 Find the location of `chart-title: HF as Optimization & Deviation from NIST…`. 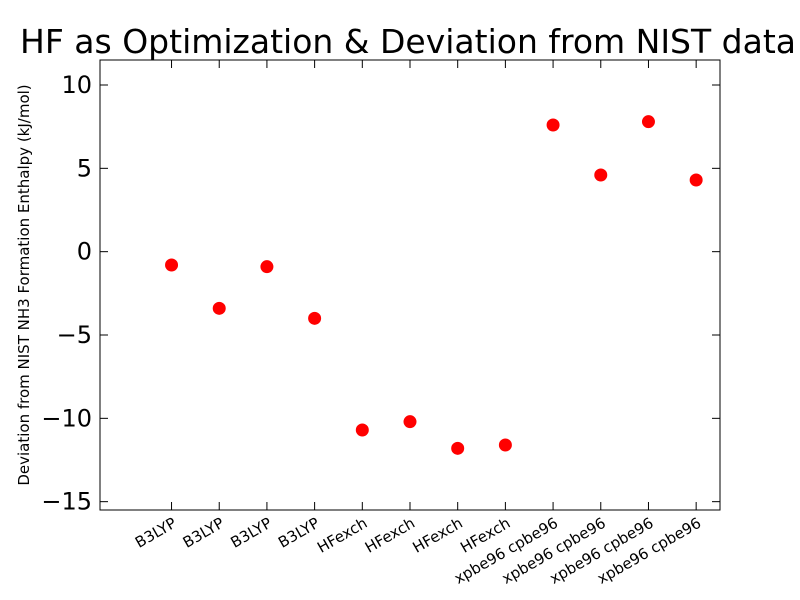

chart-title: HF as Optimization & Deviation from NIST… is located at coordinates (408, 41).